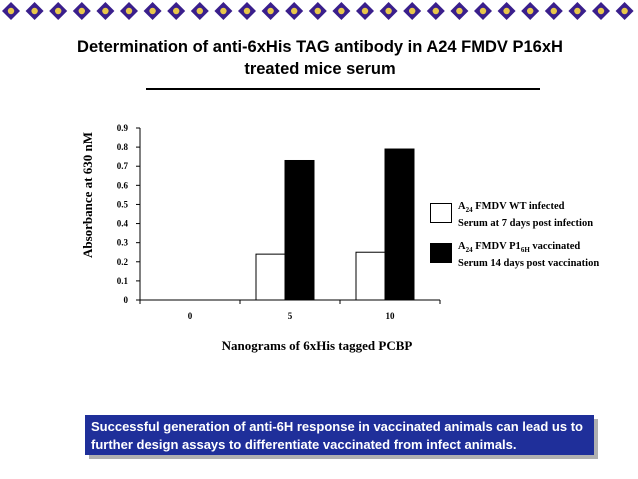 This screenshot has width=638, height=479. What do you see at coordinates (123, 128) in the screenshot?
I see `y-tick-label: 0.9` at bounding box center [123, 128].